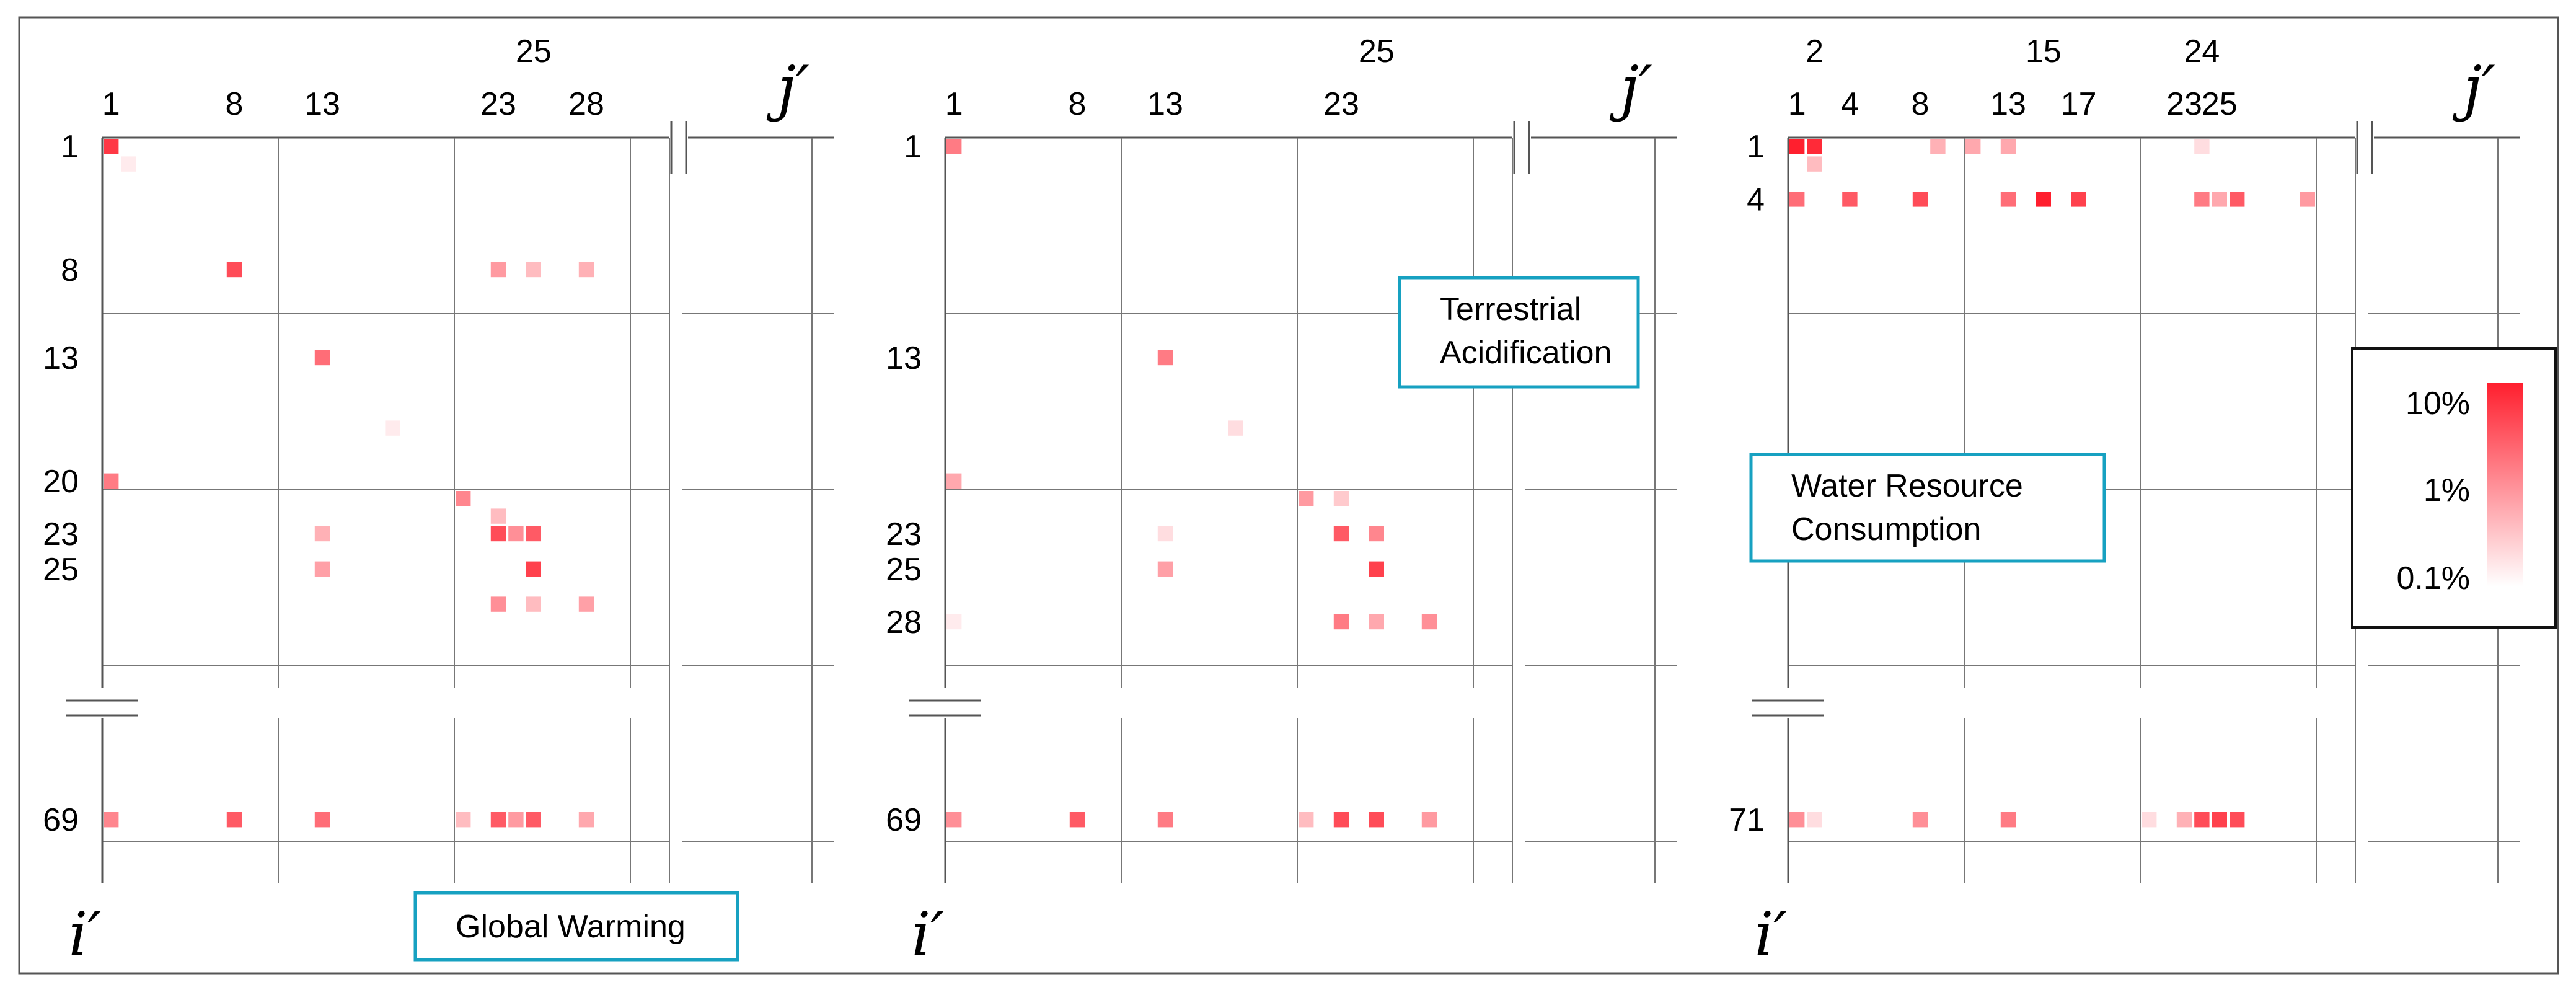 This screenshot has width=2576, height=995. What do you see at coordinates (2079, 104) in the screenshot?
I see `x-tick-label: 17` at bounding box center [2079, 104].